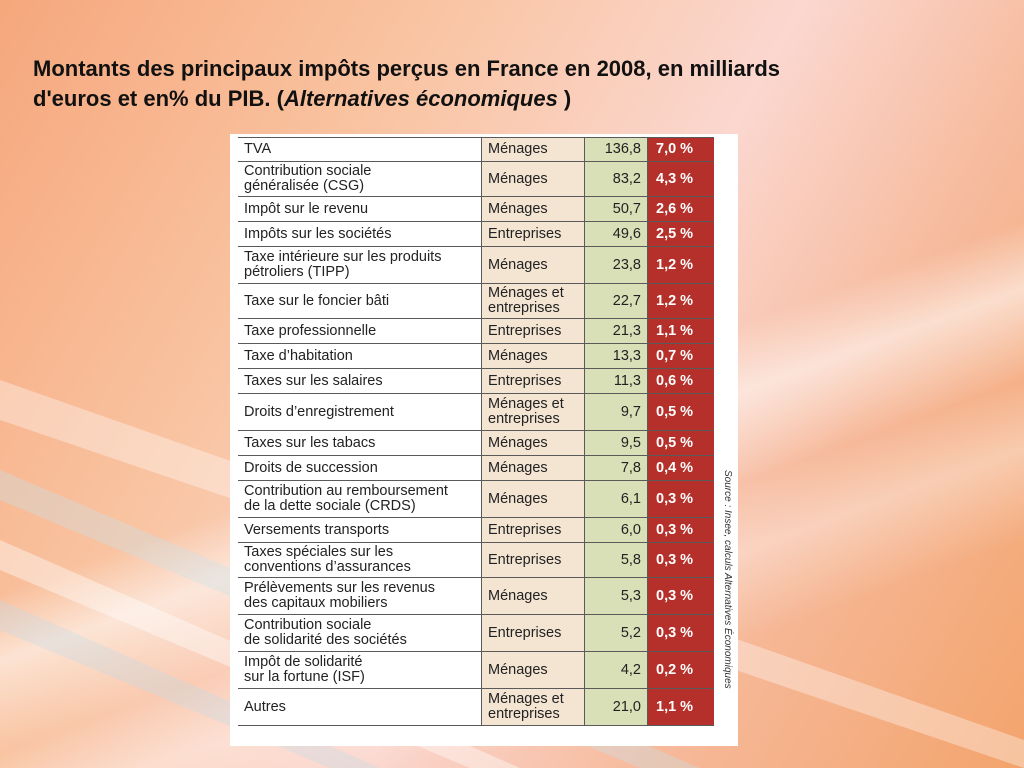  I want to click on amount-cell: 136,8, so click(616, 149).